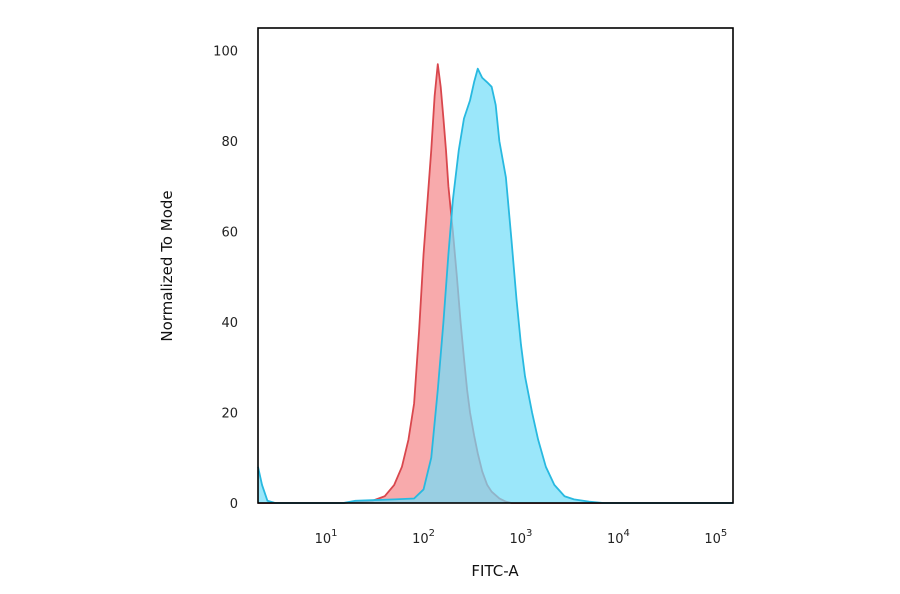 The width and height of the screenshot is (900, 594). I want to click on x-axis-ticks: 10¹ 10² 10³ 10⁴ 10⁵, so click(521, 537).